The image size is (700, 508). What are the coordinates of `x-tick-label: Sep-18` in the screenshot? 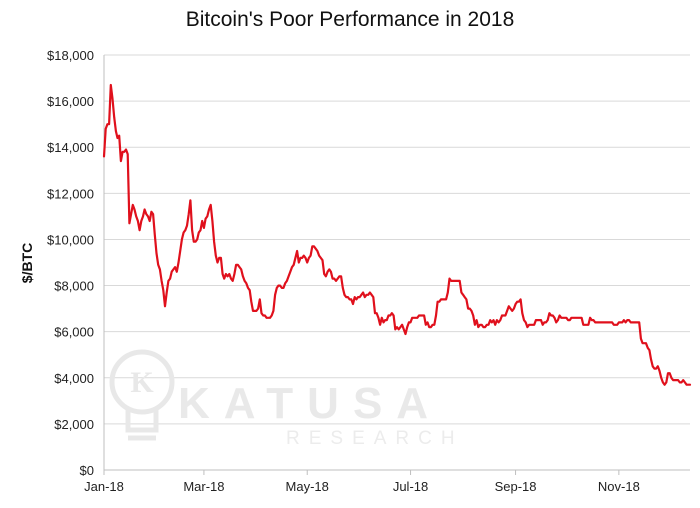 It's located at (516, 486).